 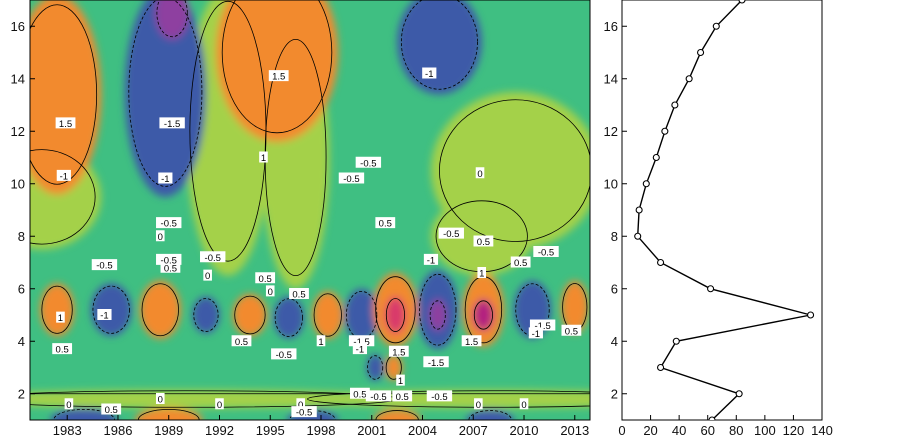 I want to click on contour-label-30: -0.5, so click(x=351, y=178).